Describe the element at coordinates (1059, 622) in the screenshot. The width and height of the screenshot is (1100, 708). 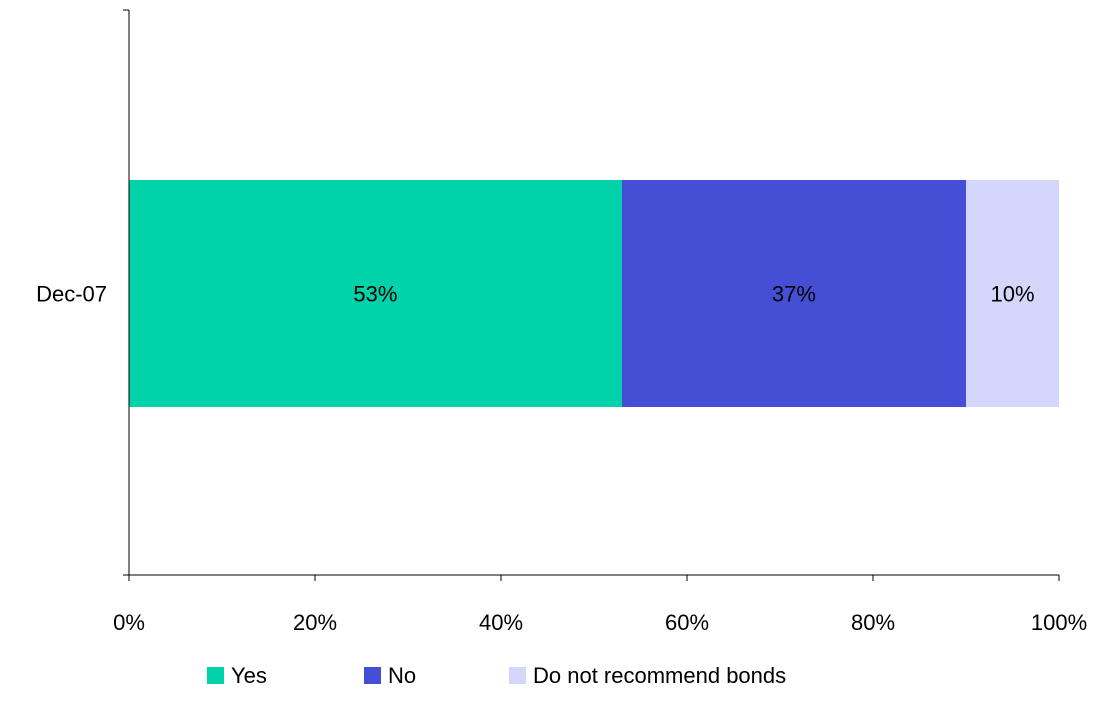
I see `x-tick-label: 100%` at that location.